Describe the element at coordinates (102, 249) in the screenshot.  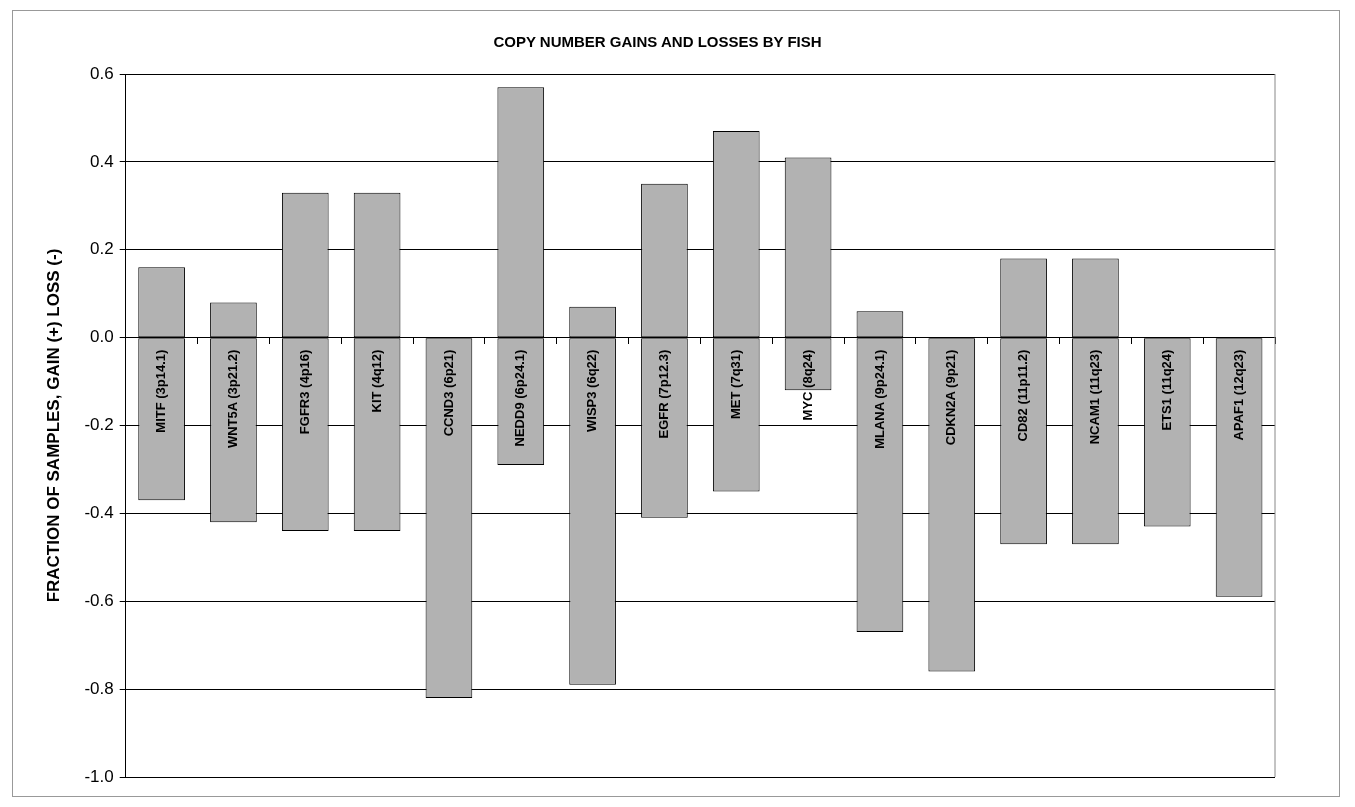
I see `y-tick-label: 0.2` at that location.